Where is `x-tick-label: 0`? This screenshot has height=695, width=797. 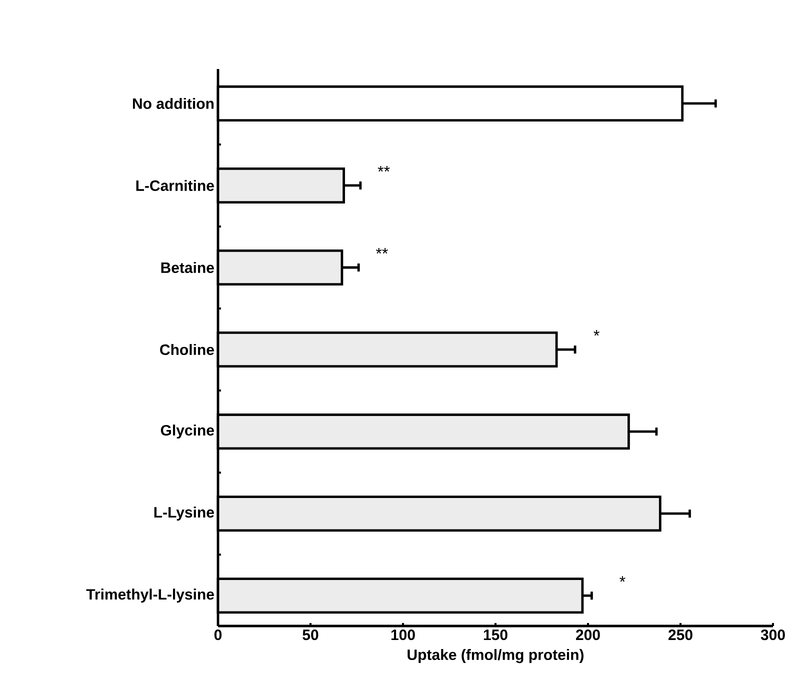 x-tick-label: 0 is located at coordinates (218, 635).